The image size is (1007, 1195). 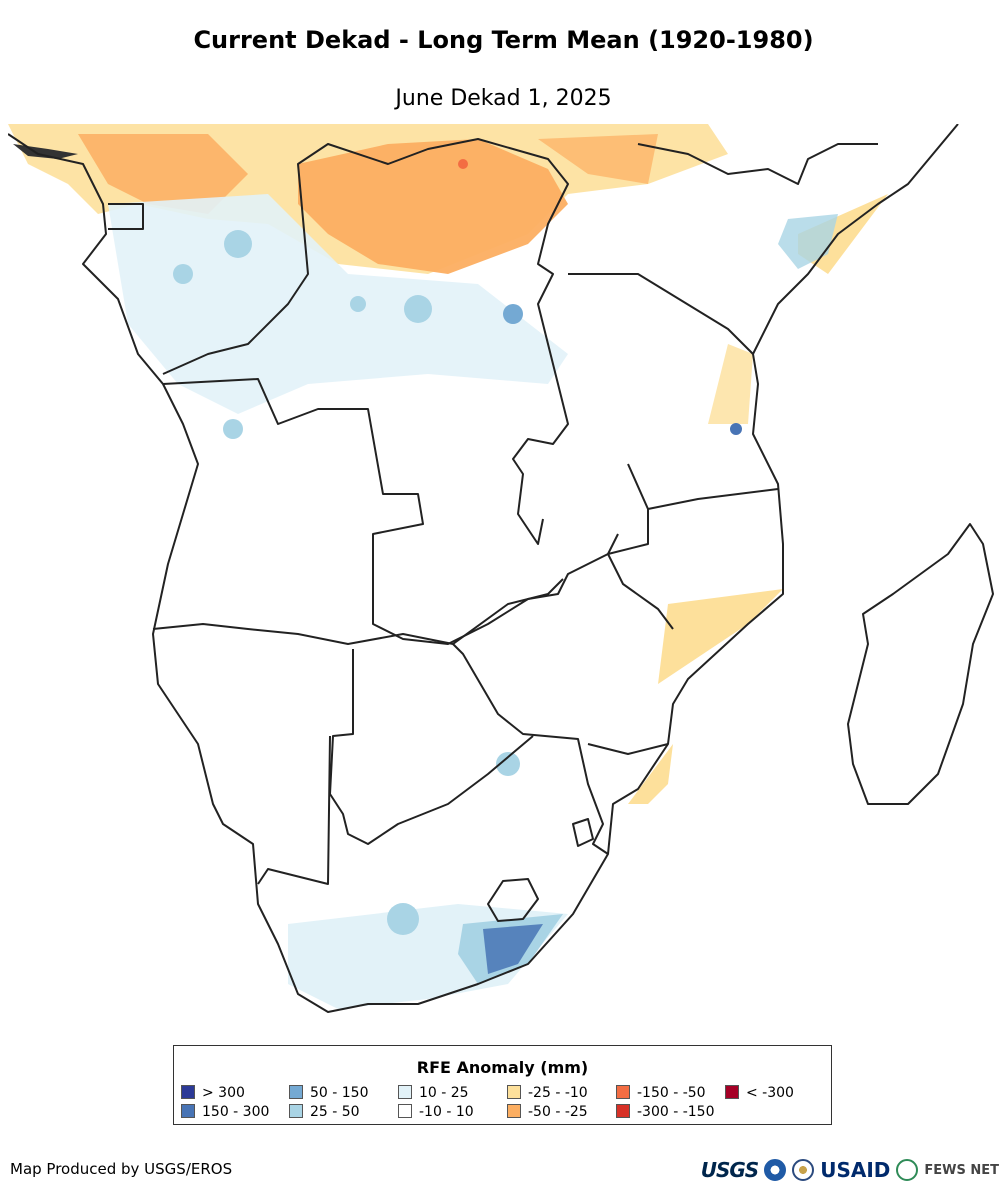 I want to click on anomaly-wet-central, so click(x=338, y=304).